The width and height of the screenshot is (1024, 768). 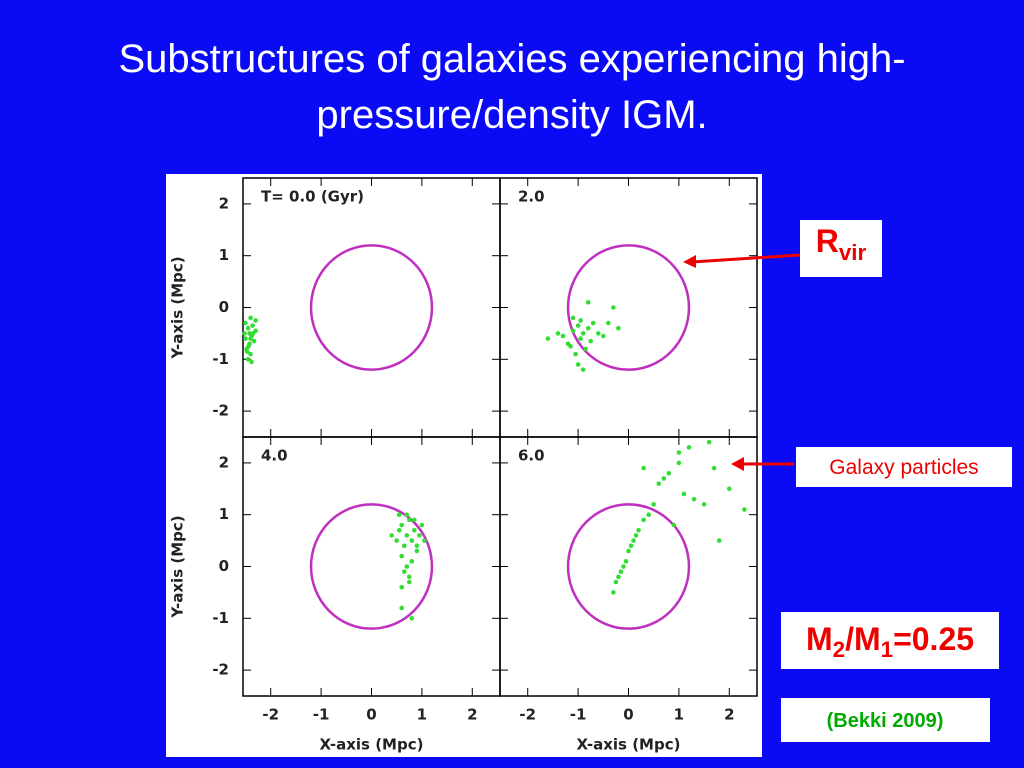 What do you see at coordinates (746, 258) in the screenshot?
I see `arrow` at bounding box center [746, 258].